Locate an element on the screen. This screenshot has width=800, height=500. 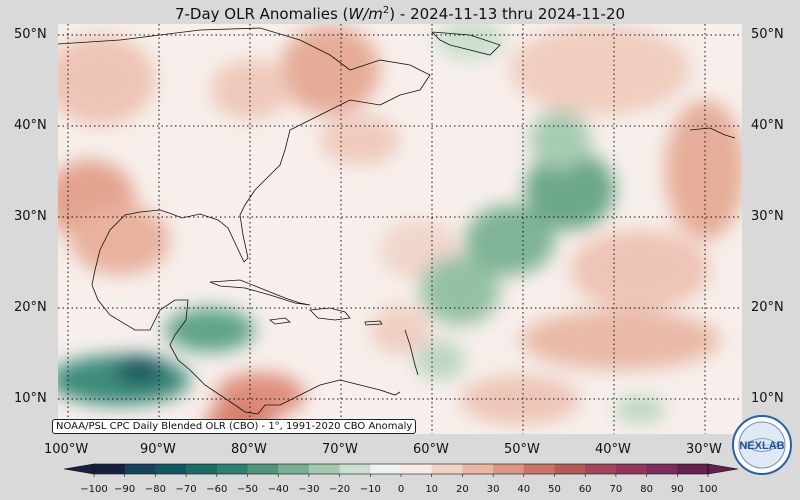
lon-label-50: 50°W is located at coordinates (522, 449).